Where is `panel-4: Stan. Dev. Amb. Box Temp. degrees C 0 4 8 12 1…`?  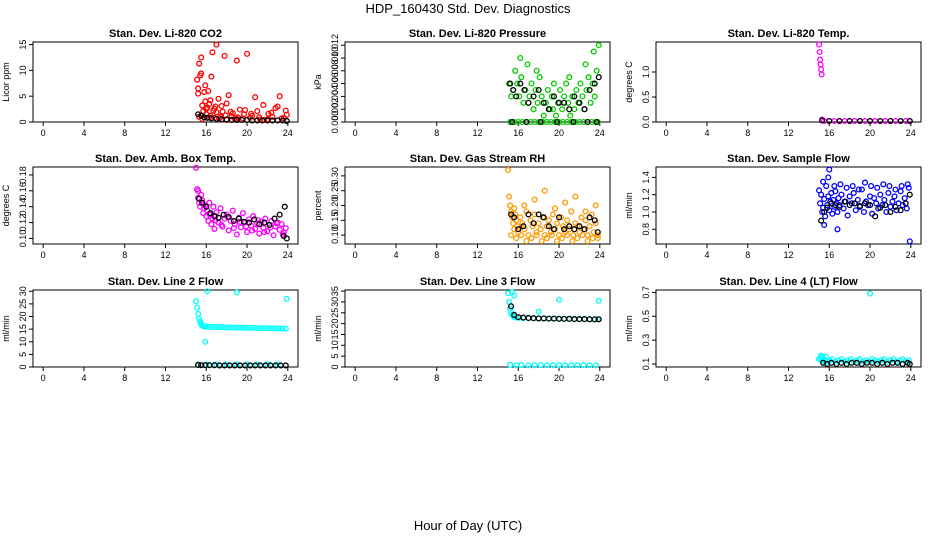
panel-4: Stan. Dev. Amb. Box Temp. degrees C 0 4 8 12 1… is located at coordinates (150, 206).